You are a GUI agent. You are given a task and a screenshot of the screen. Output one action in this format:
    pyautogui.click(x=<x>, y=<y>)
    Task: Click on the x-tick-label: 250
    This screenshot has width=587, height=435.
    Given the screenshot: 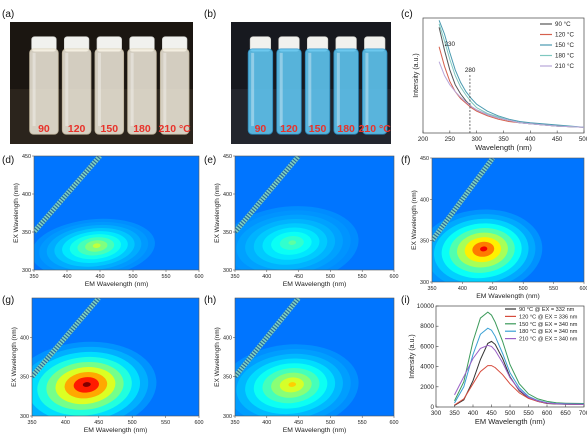 What is the action you would take?
    pyautogui.click(x=450, y=139)
    